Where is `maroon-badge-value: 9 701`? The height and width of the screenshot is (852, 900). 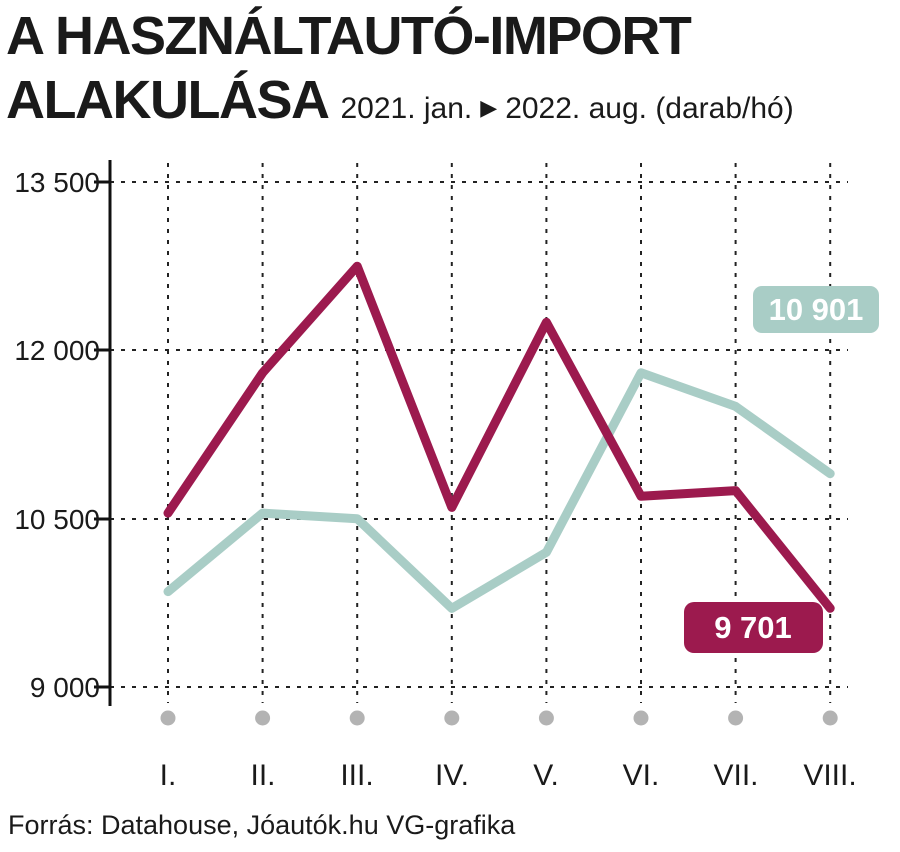
maroon-badge-value: 9 701 is located at coordinates (753, 627).